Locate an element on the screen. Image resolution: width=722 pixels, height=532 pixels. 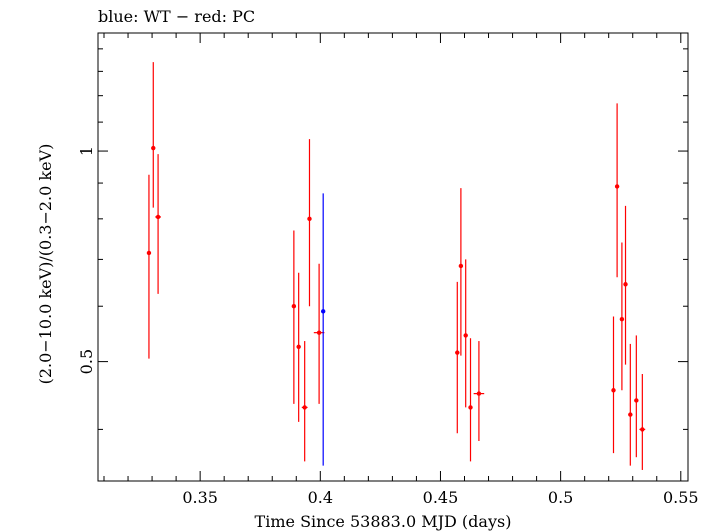
chart-title: blue: WT − red: PC is located at coordinates (176, 16).